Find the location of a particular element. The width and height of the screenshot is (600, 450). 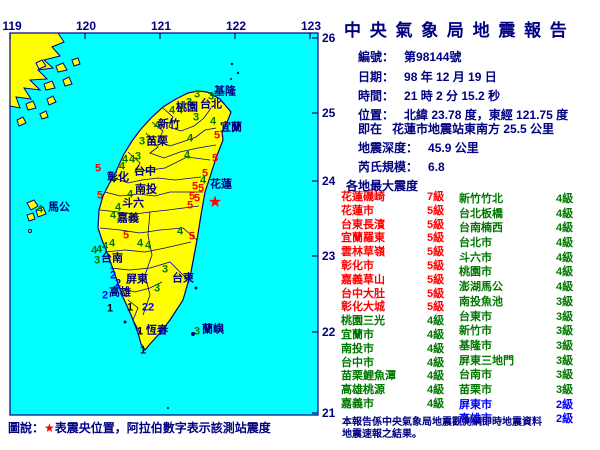

station-name: 台南楠西 is located at coordinates (481, 228).